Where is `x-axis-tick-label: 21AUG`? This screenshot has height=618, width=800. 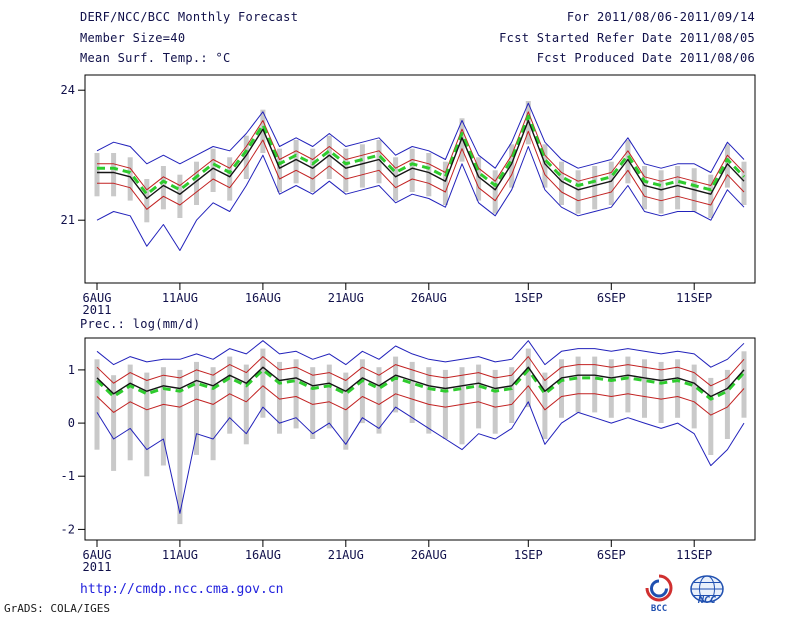 x-axis-tick-label: 21AUG is located at coordinates (346, 298).